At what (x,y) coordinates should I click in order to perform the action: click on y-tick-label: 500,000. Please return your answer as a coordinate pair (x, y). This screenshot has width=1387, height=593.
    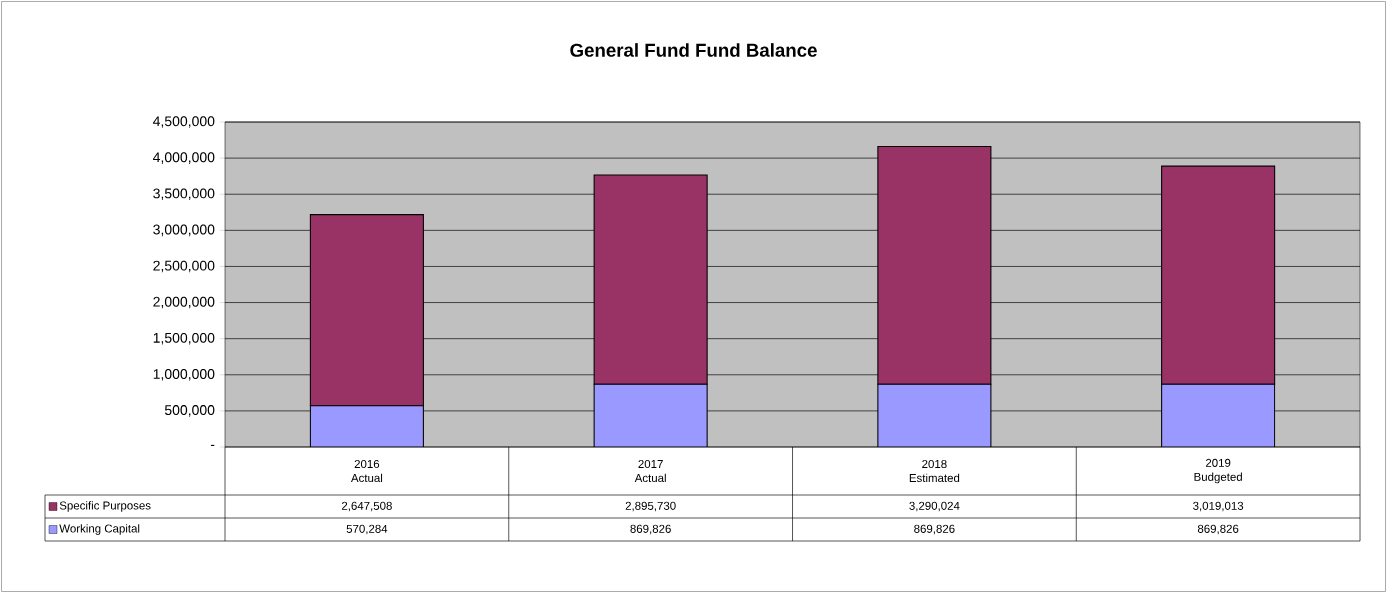
    Looking at the image, I should click on (189, 411).